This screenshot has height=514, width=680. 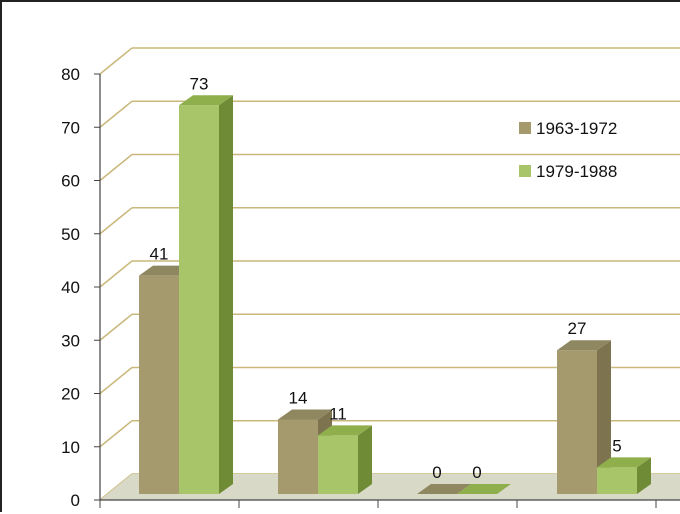 I want to click on floor, so click(x=390, y=487).